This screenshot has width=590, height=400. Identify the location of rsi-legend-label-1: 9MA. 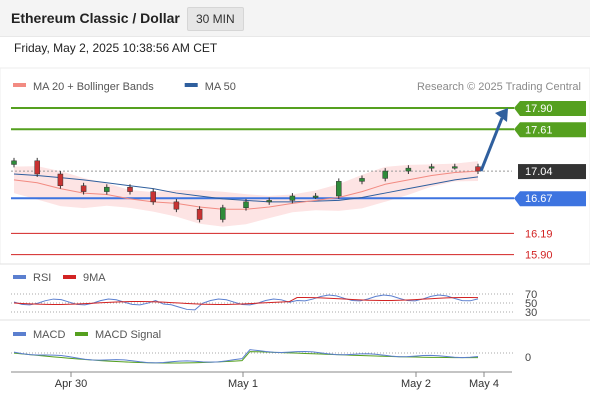
(94, 278).